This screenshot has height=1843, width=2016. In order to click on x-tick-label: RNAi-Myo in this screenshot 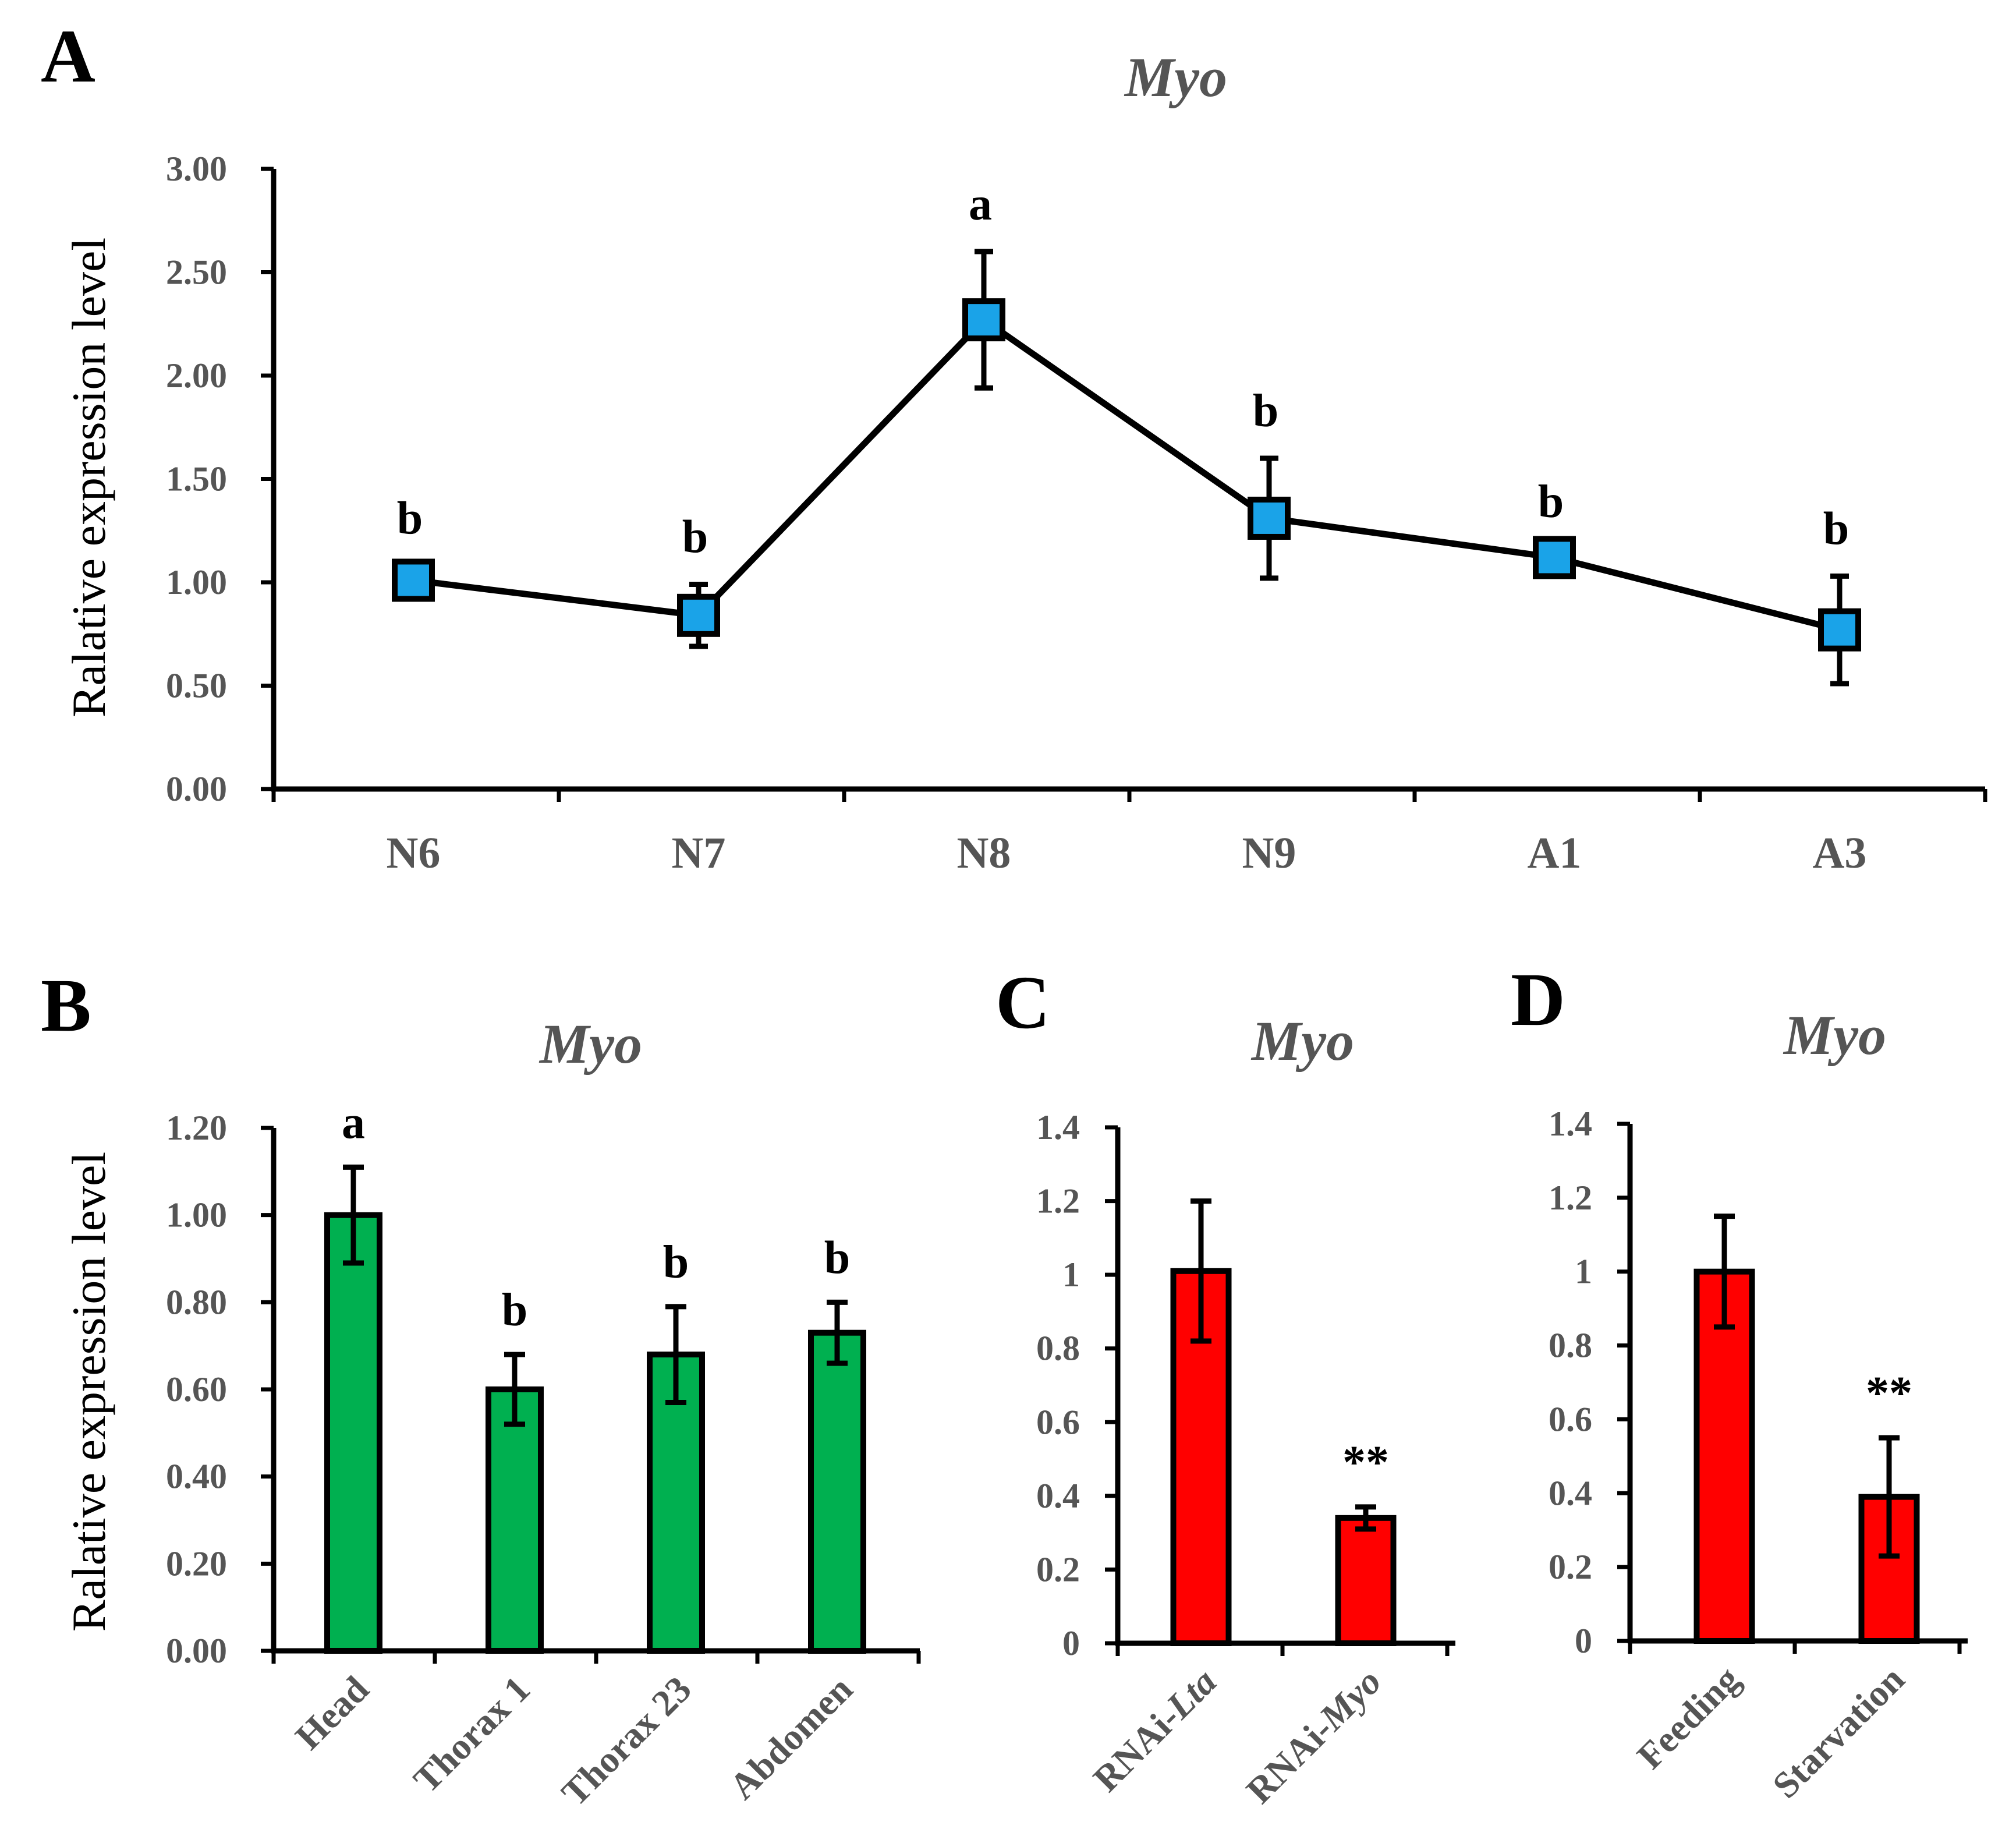, I will do `click(1313, 1736)`.